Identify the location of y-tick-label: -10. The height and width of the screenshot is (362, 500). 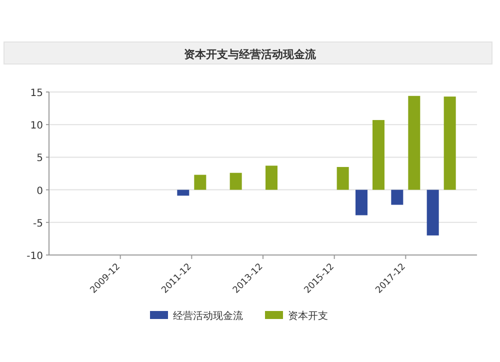
(34, 256).